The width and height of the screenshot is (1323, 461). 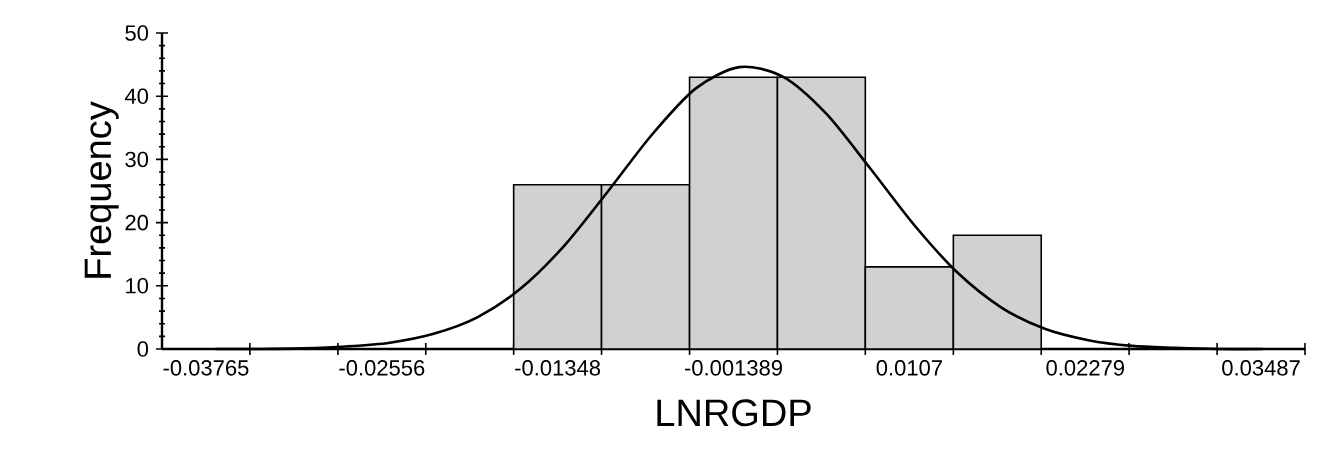 What do you see at coordinates (1085, 368) in the screenshot?
I see `x-tick-label: 0.02279` at bounding box center [1085, 368].